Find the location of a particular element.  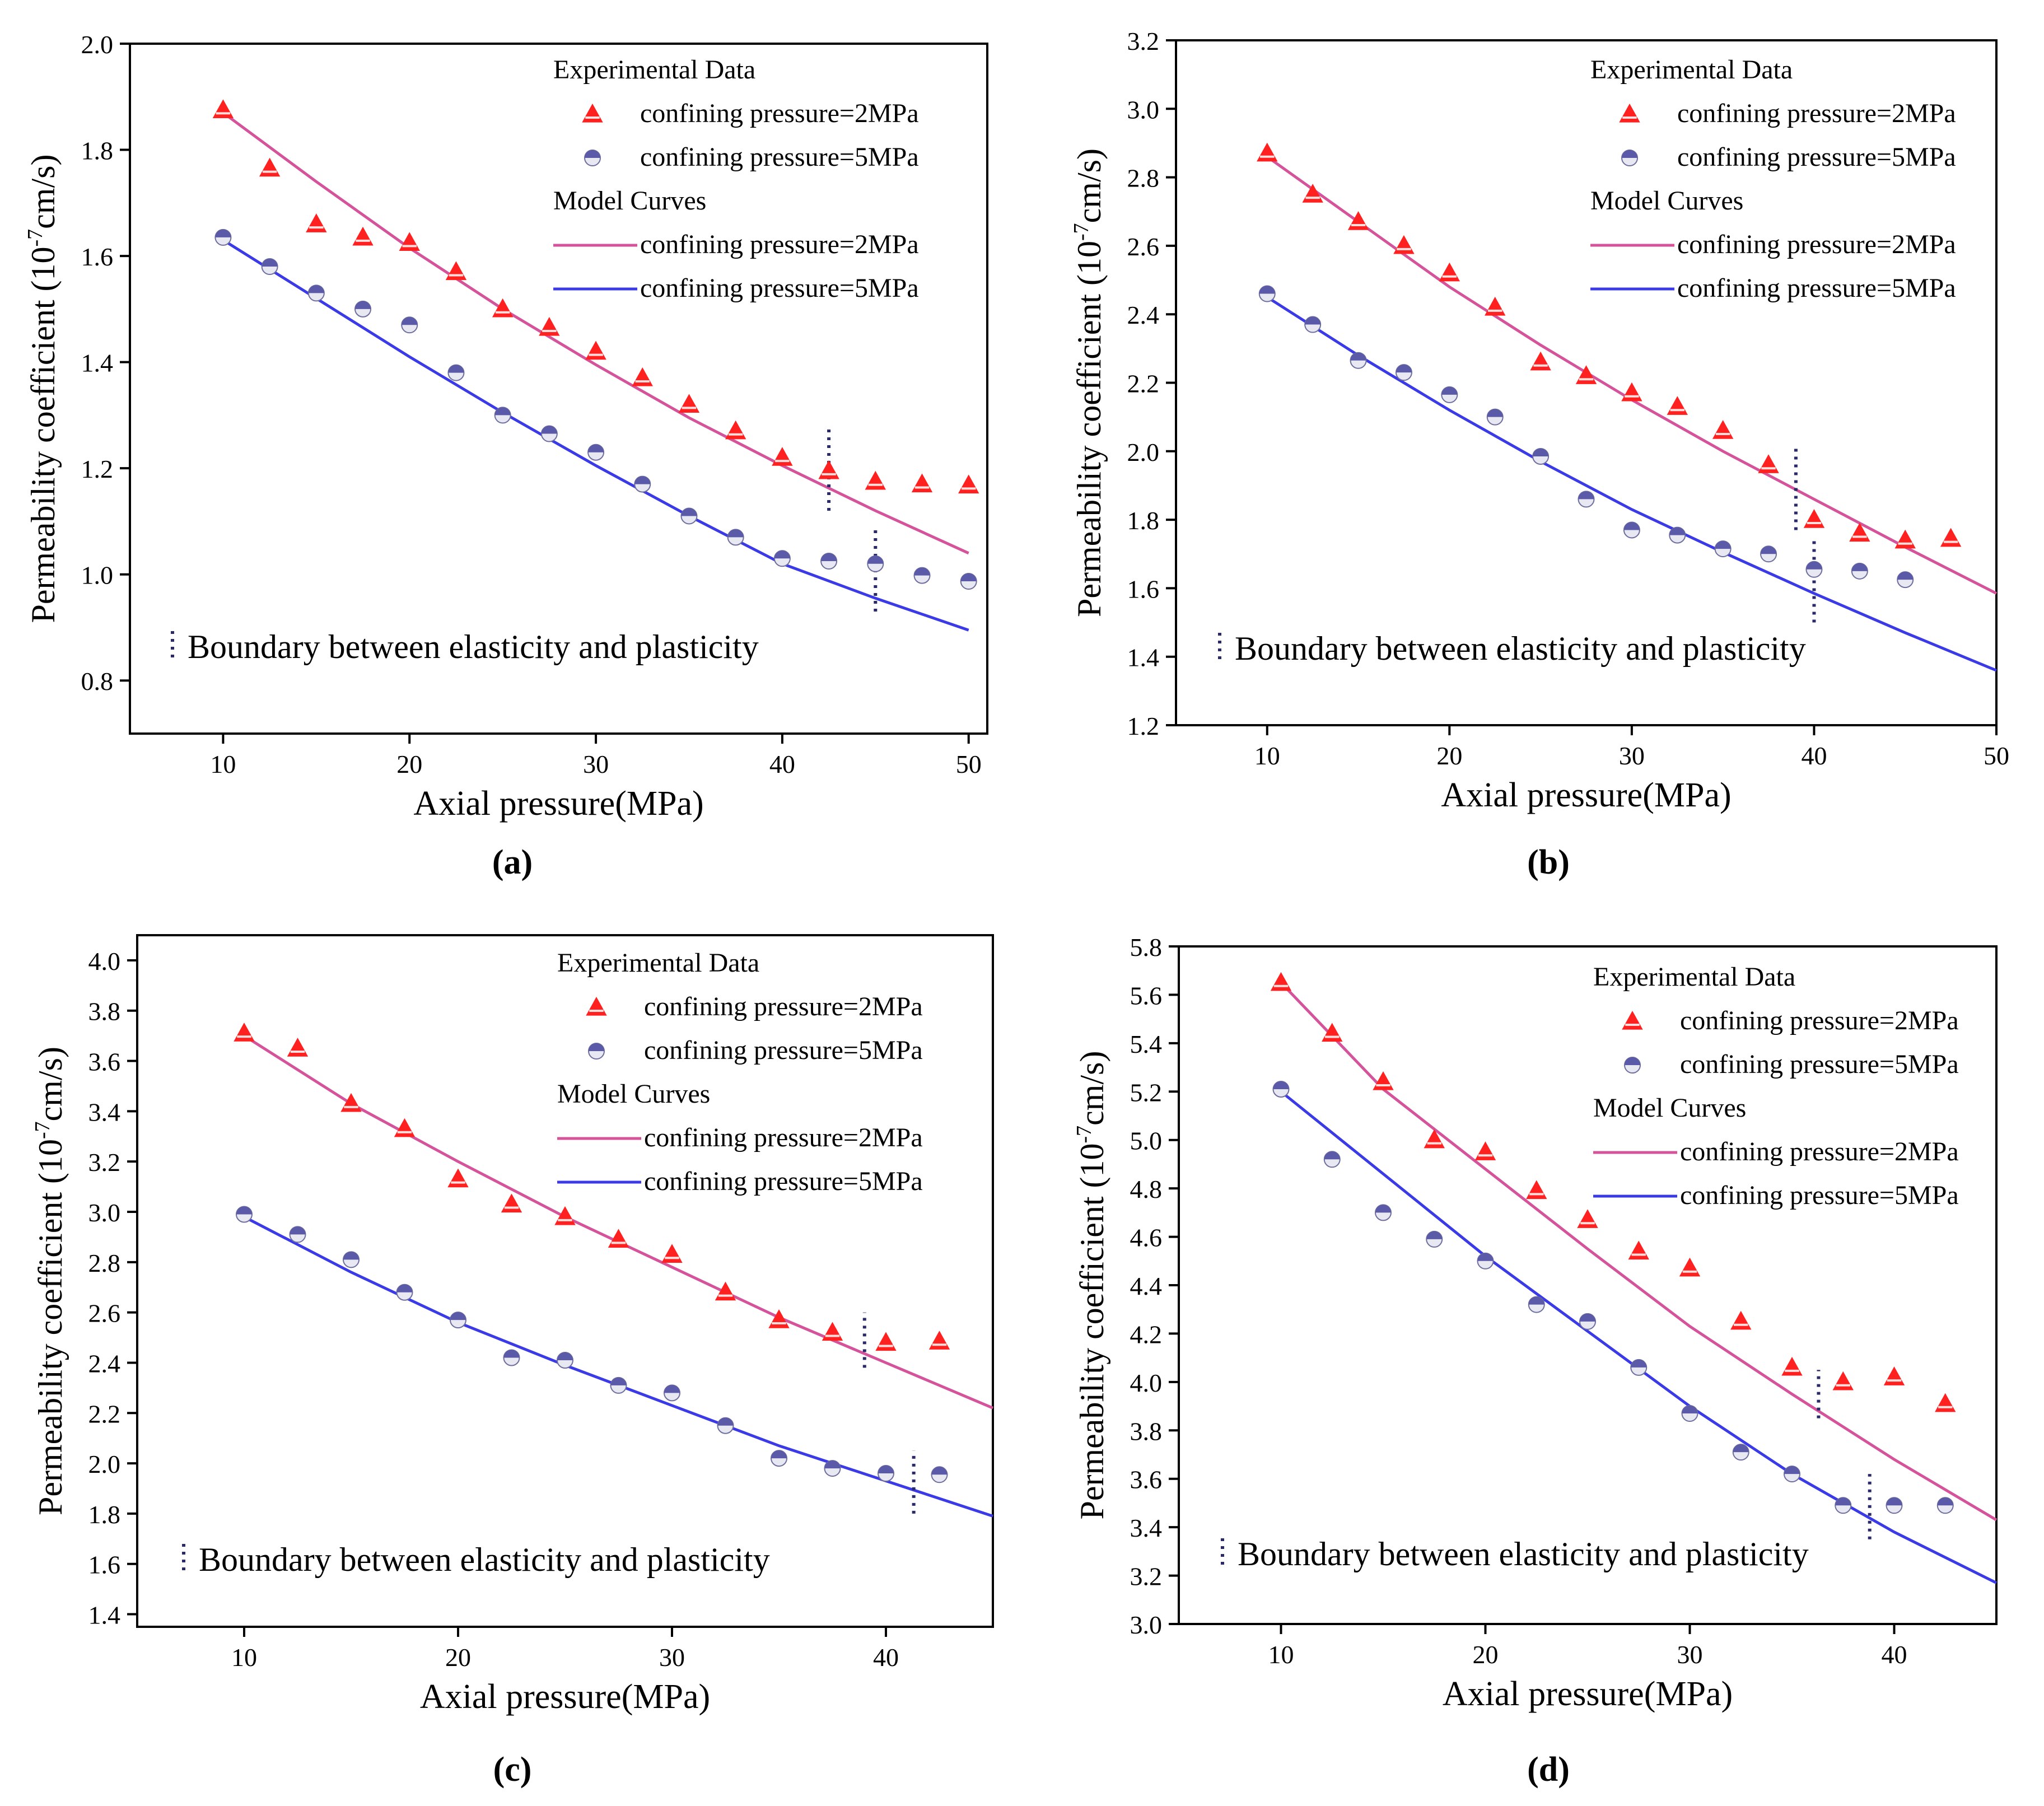

model-curve-5mpa is located at coordinates (1632, 484).